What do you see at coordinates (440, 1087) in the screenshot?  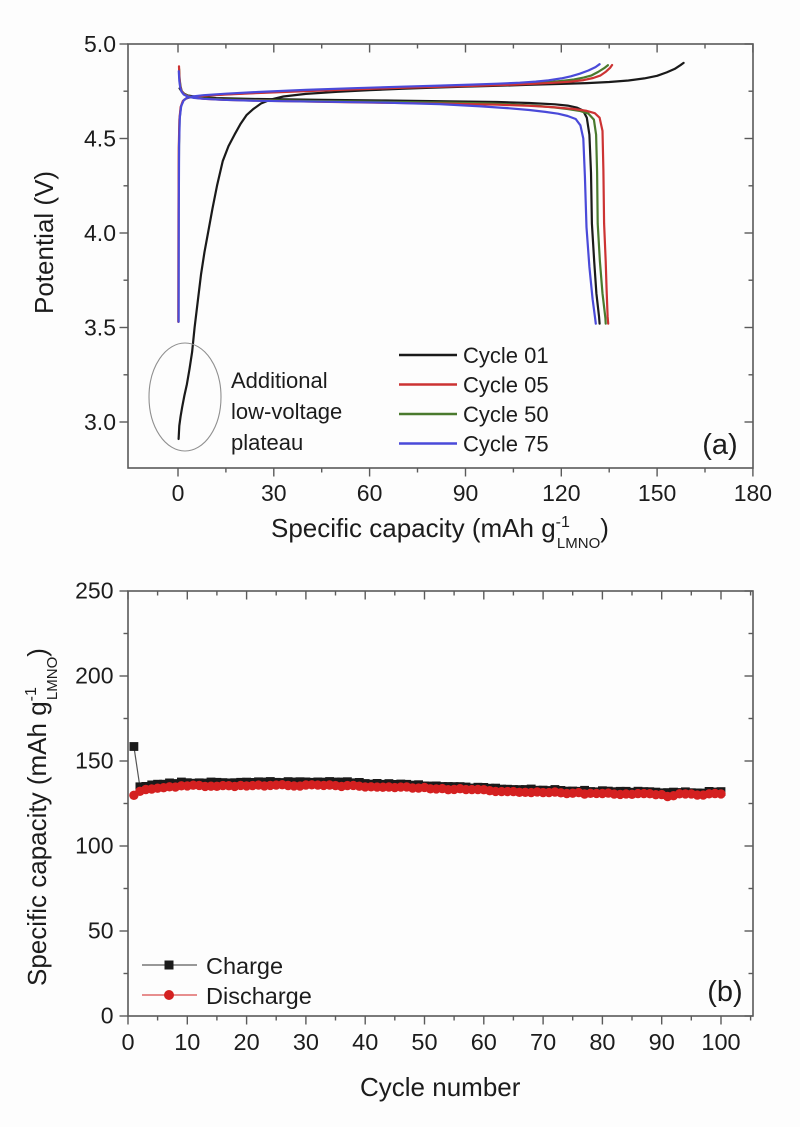 I see `svg-text: Cycle number` at bounding box center [440, 1087].